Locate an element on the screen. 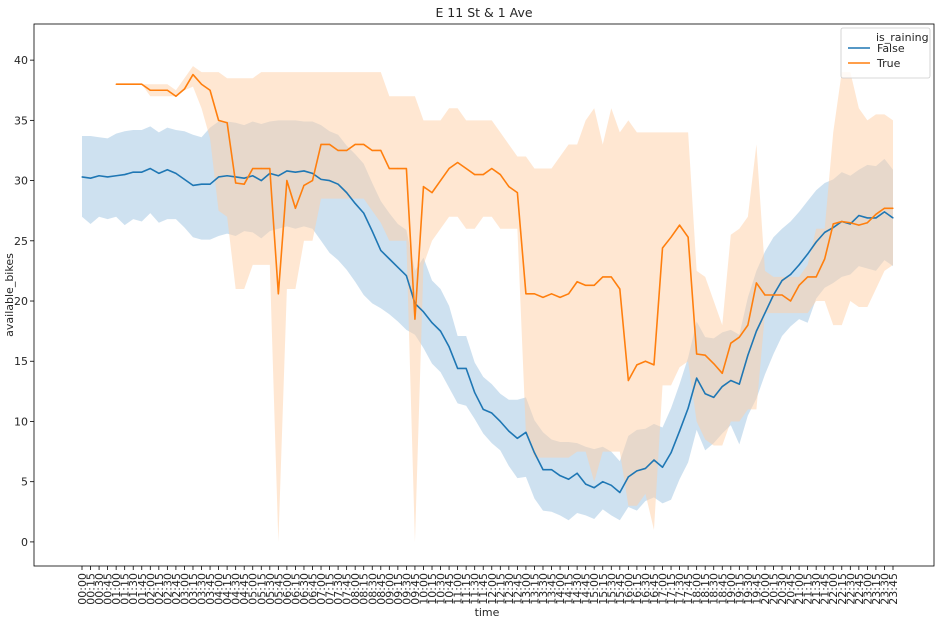  x-tick-label: 06:15 is located at coordinates (295, 589).